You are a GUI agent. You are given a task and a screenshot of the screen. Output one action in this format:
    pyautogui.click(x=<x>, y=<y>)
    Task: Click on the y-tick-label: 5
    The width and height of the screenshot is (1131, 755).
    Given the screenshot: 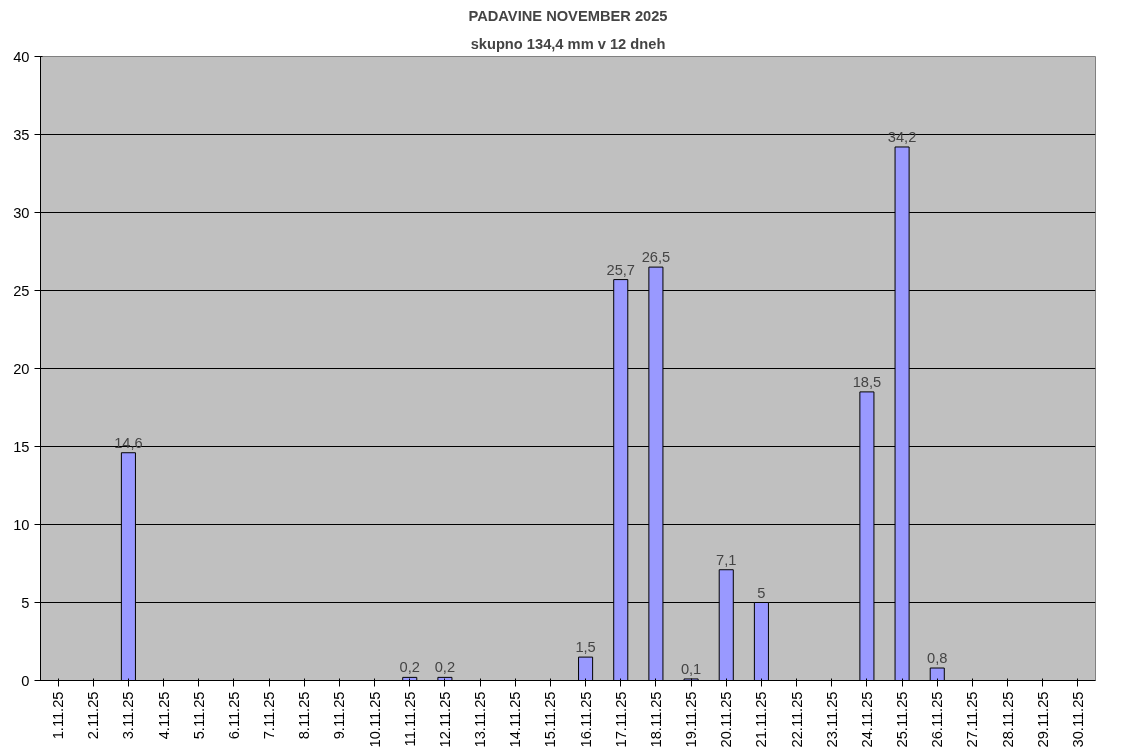 What is the action you would take?
    pyautogui.click(x=25, y=602)
    